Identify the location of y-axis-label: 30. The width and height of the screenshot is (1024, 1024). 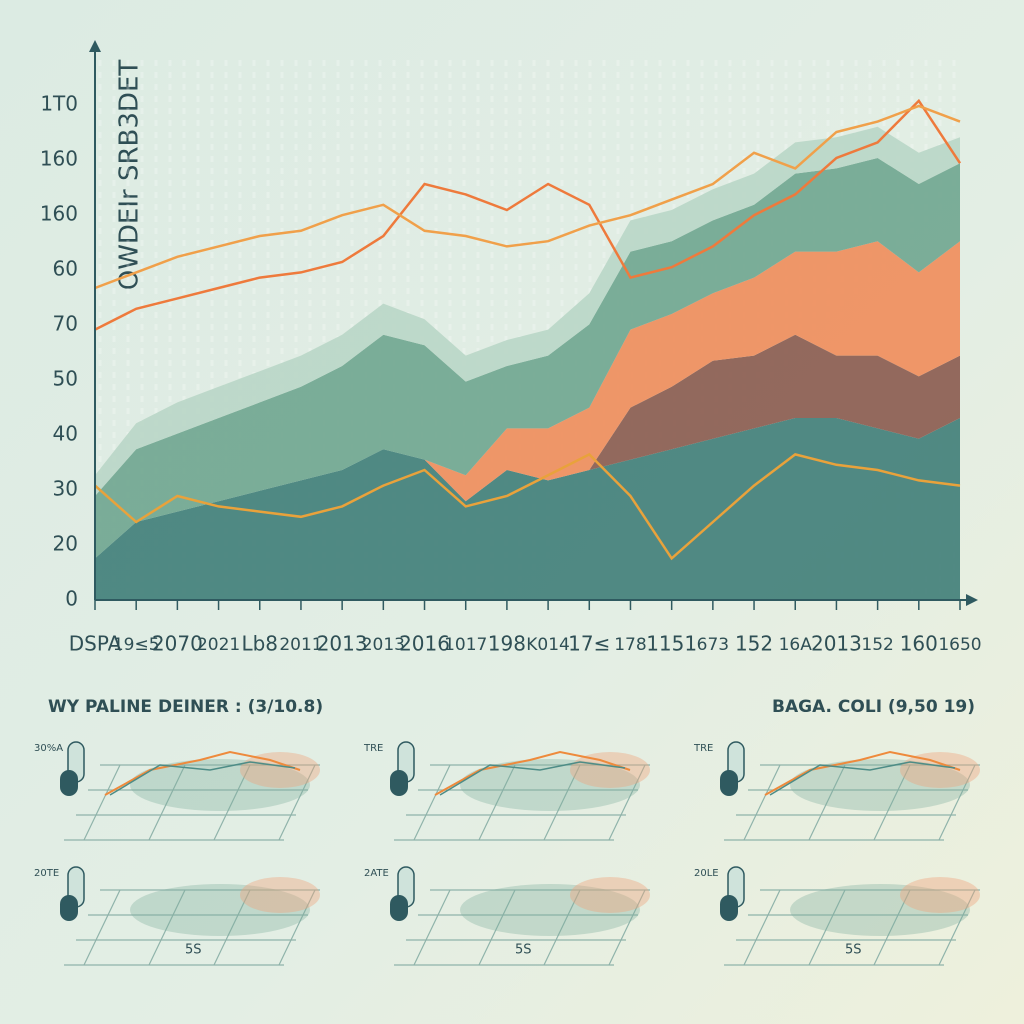
(65, 489).